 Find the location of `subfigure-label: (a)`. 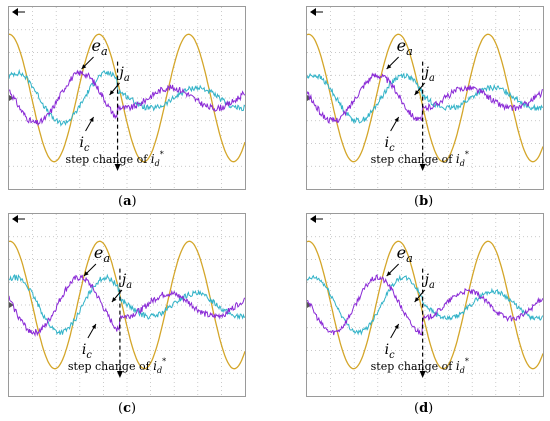

subfigure-label: (a) is located at coordinates (127, 201).